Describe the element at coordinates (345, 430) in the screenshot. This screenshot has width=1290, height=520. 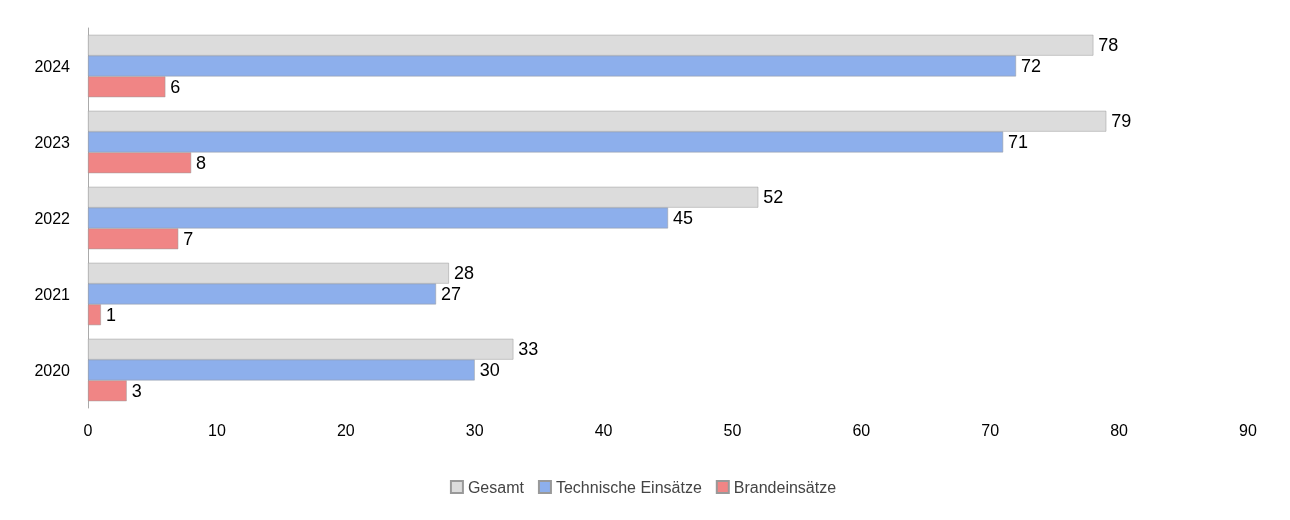
I see `x-tick-label: 20` at that location.